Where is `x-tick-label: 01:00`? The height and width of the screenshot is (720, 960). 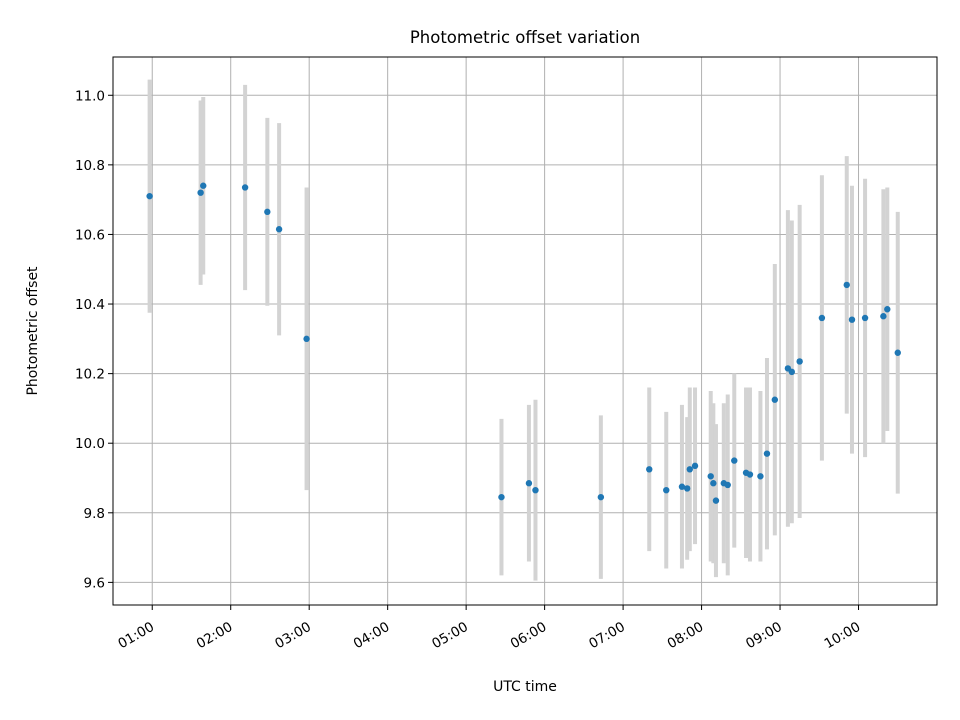 x-tick-label: 01:00 is located at coordinates (136, 635).